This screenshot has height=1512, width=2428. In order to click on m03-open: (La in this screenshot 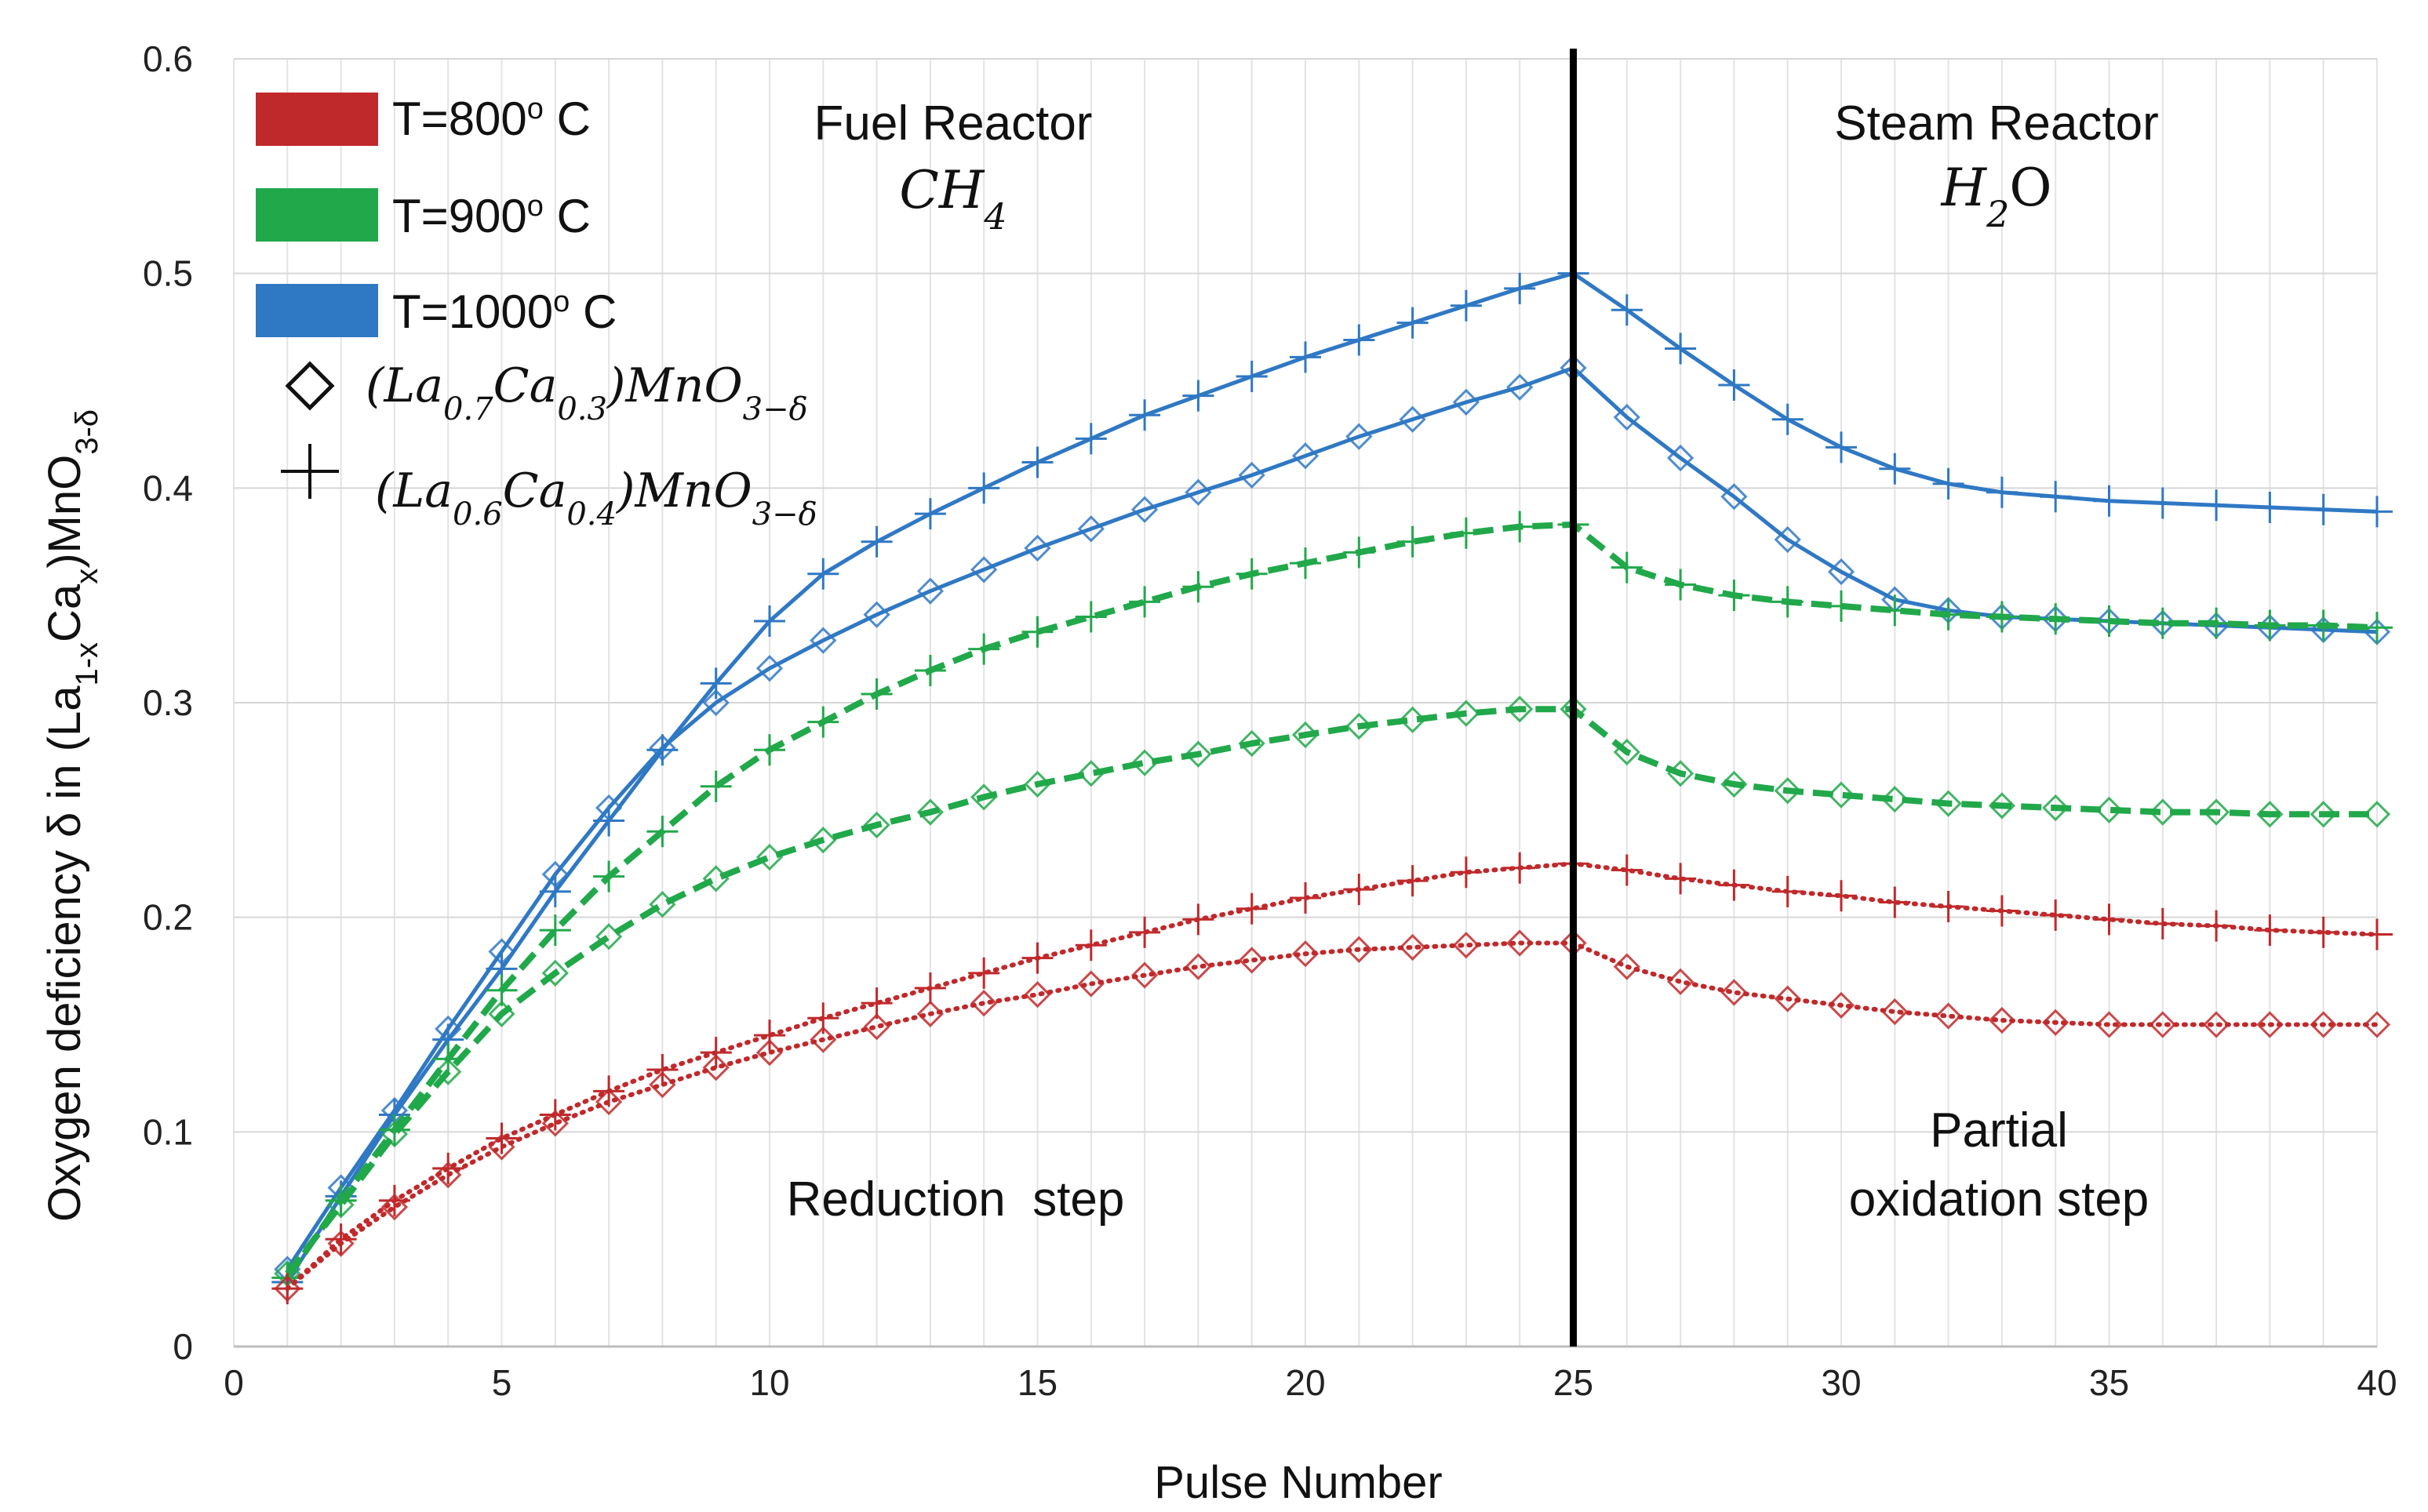, I will do `click(404, 385)`.